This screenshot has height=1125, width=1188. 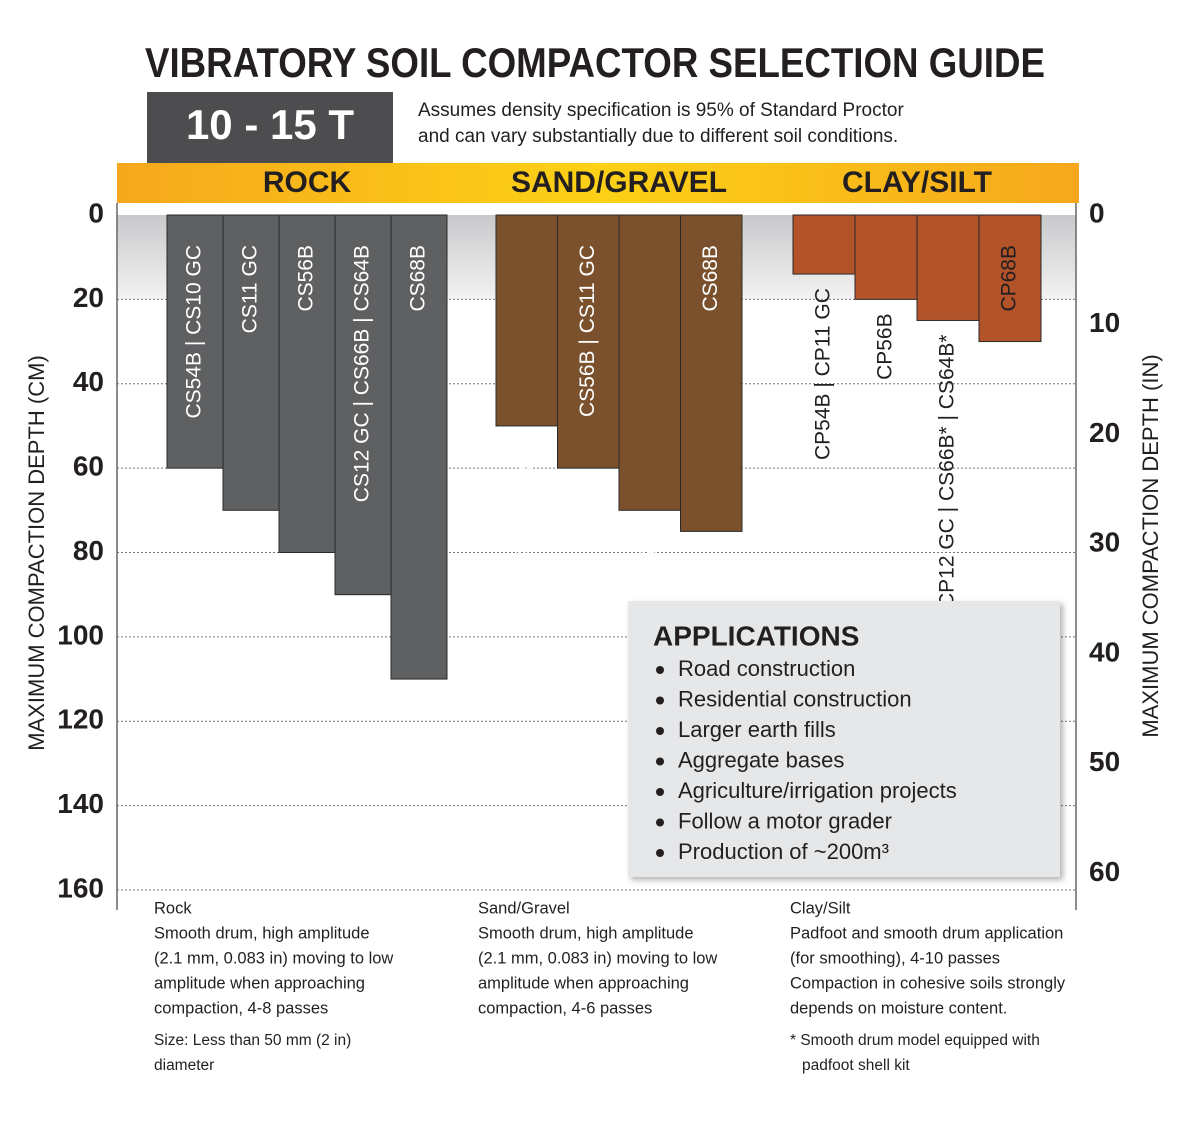 I want to click on bar-label: CP56B, so click(x=885, y=346).